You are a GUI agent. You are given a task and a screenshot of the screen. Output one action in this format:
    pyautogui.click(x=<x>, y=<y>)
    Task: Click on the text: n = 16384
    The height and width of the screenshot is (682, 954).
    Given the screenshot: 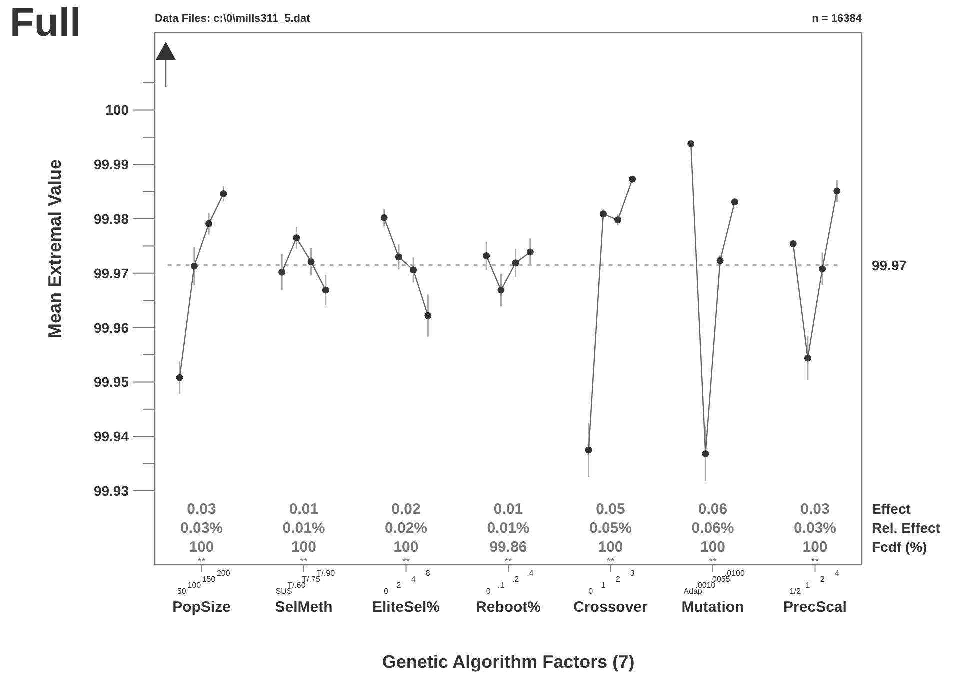 What is the action you would take?
    pyautogui.click(x=837, y=19)
    